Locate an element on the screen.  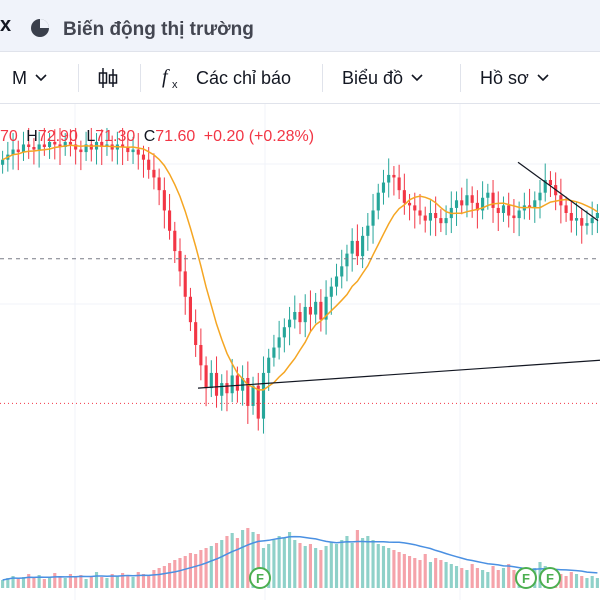
indicators-button: f x Các chỉ báo is located at coordinates (225, 78).